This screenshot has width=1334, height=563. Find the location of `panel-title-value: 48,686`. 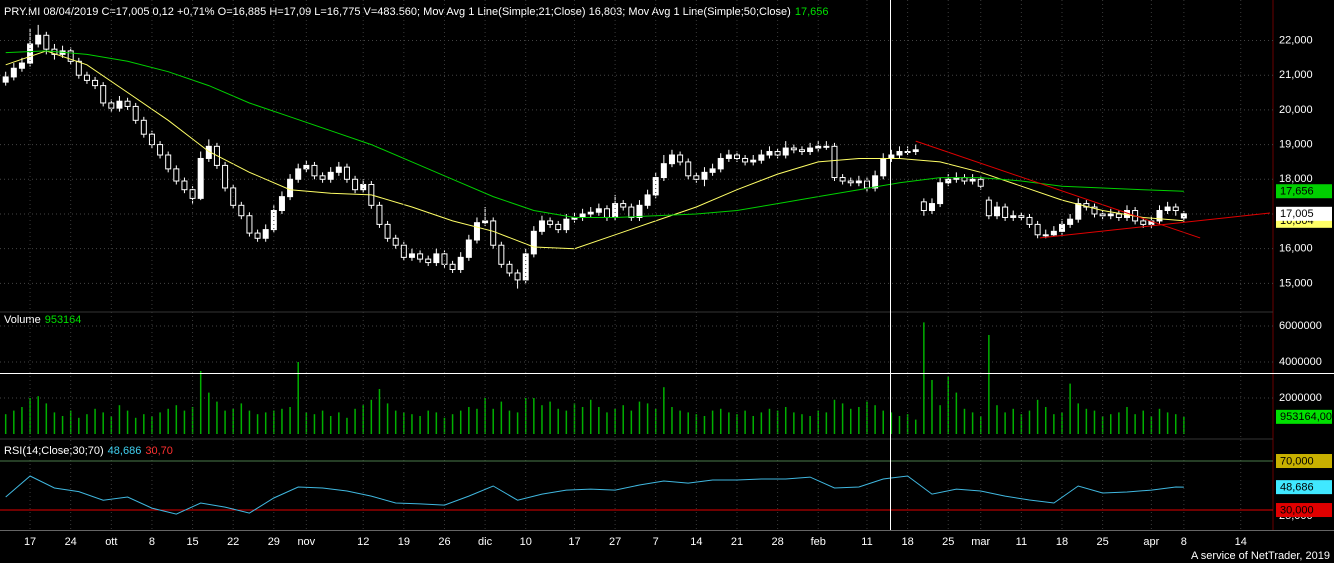

panel-title-value: 48,686 is located at coordinates (125, 451).